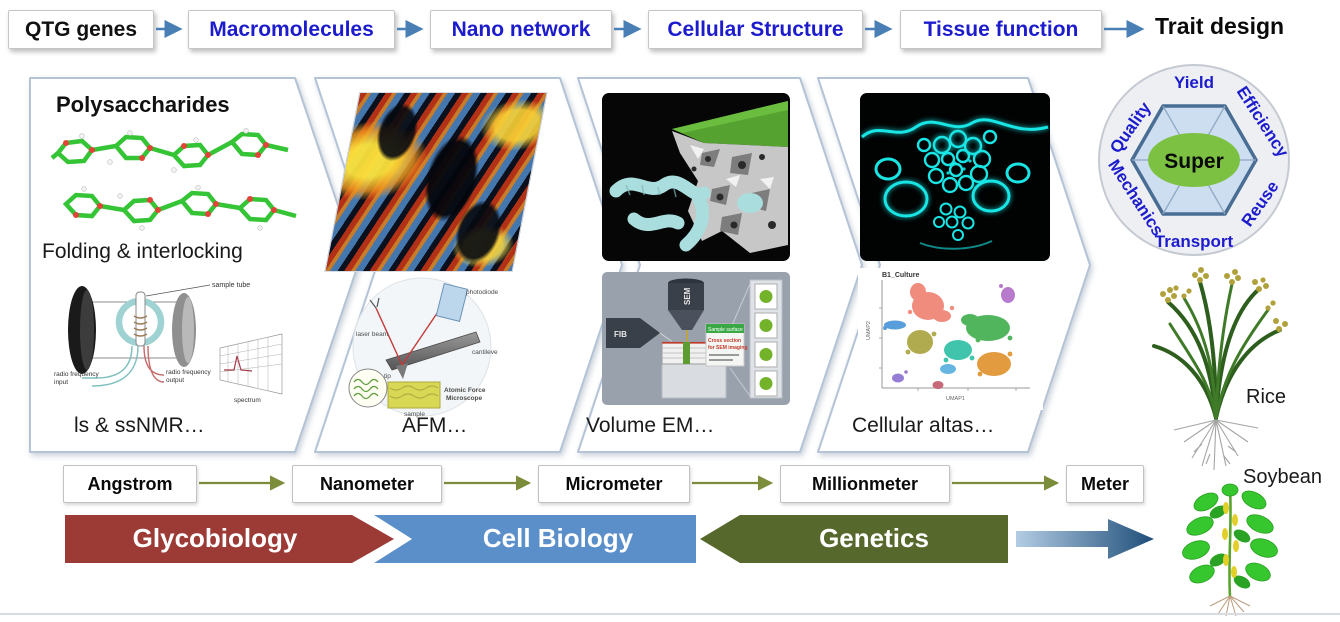  I want to click on genetics-arrow, so click(854, 539).